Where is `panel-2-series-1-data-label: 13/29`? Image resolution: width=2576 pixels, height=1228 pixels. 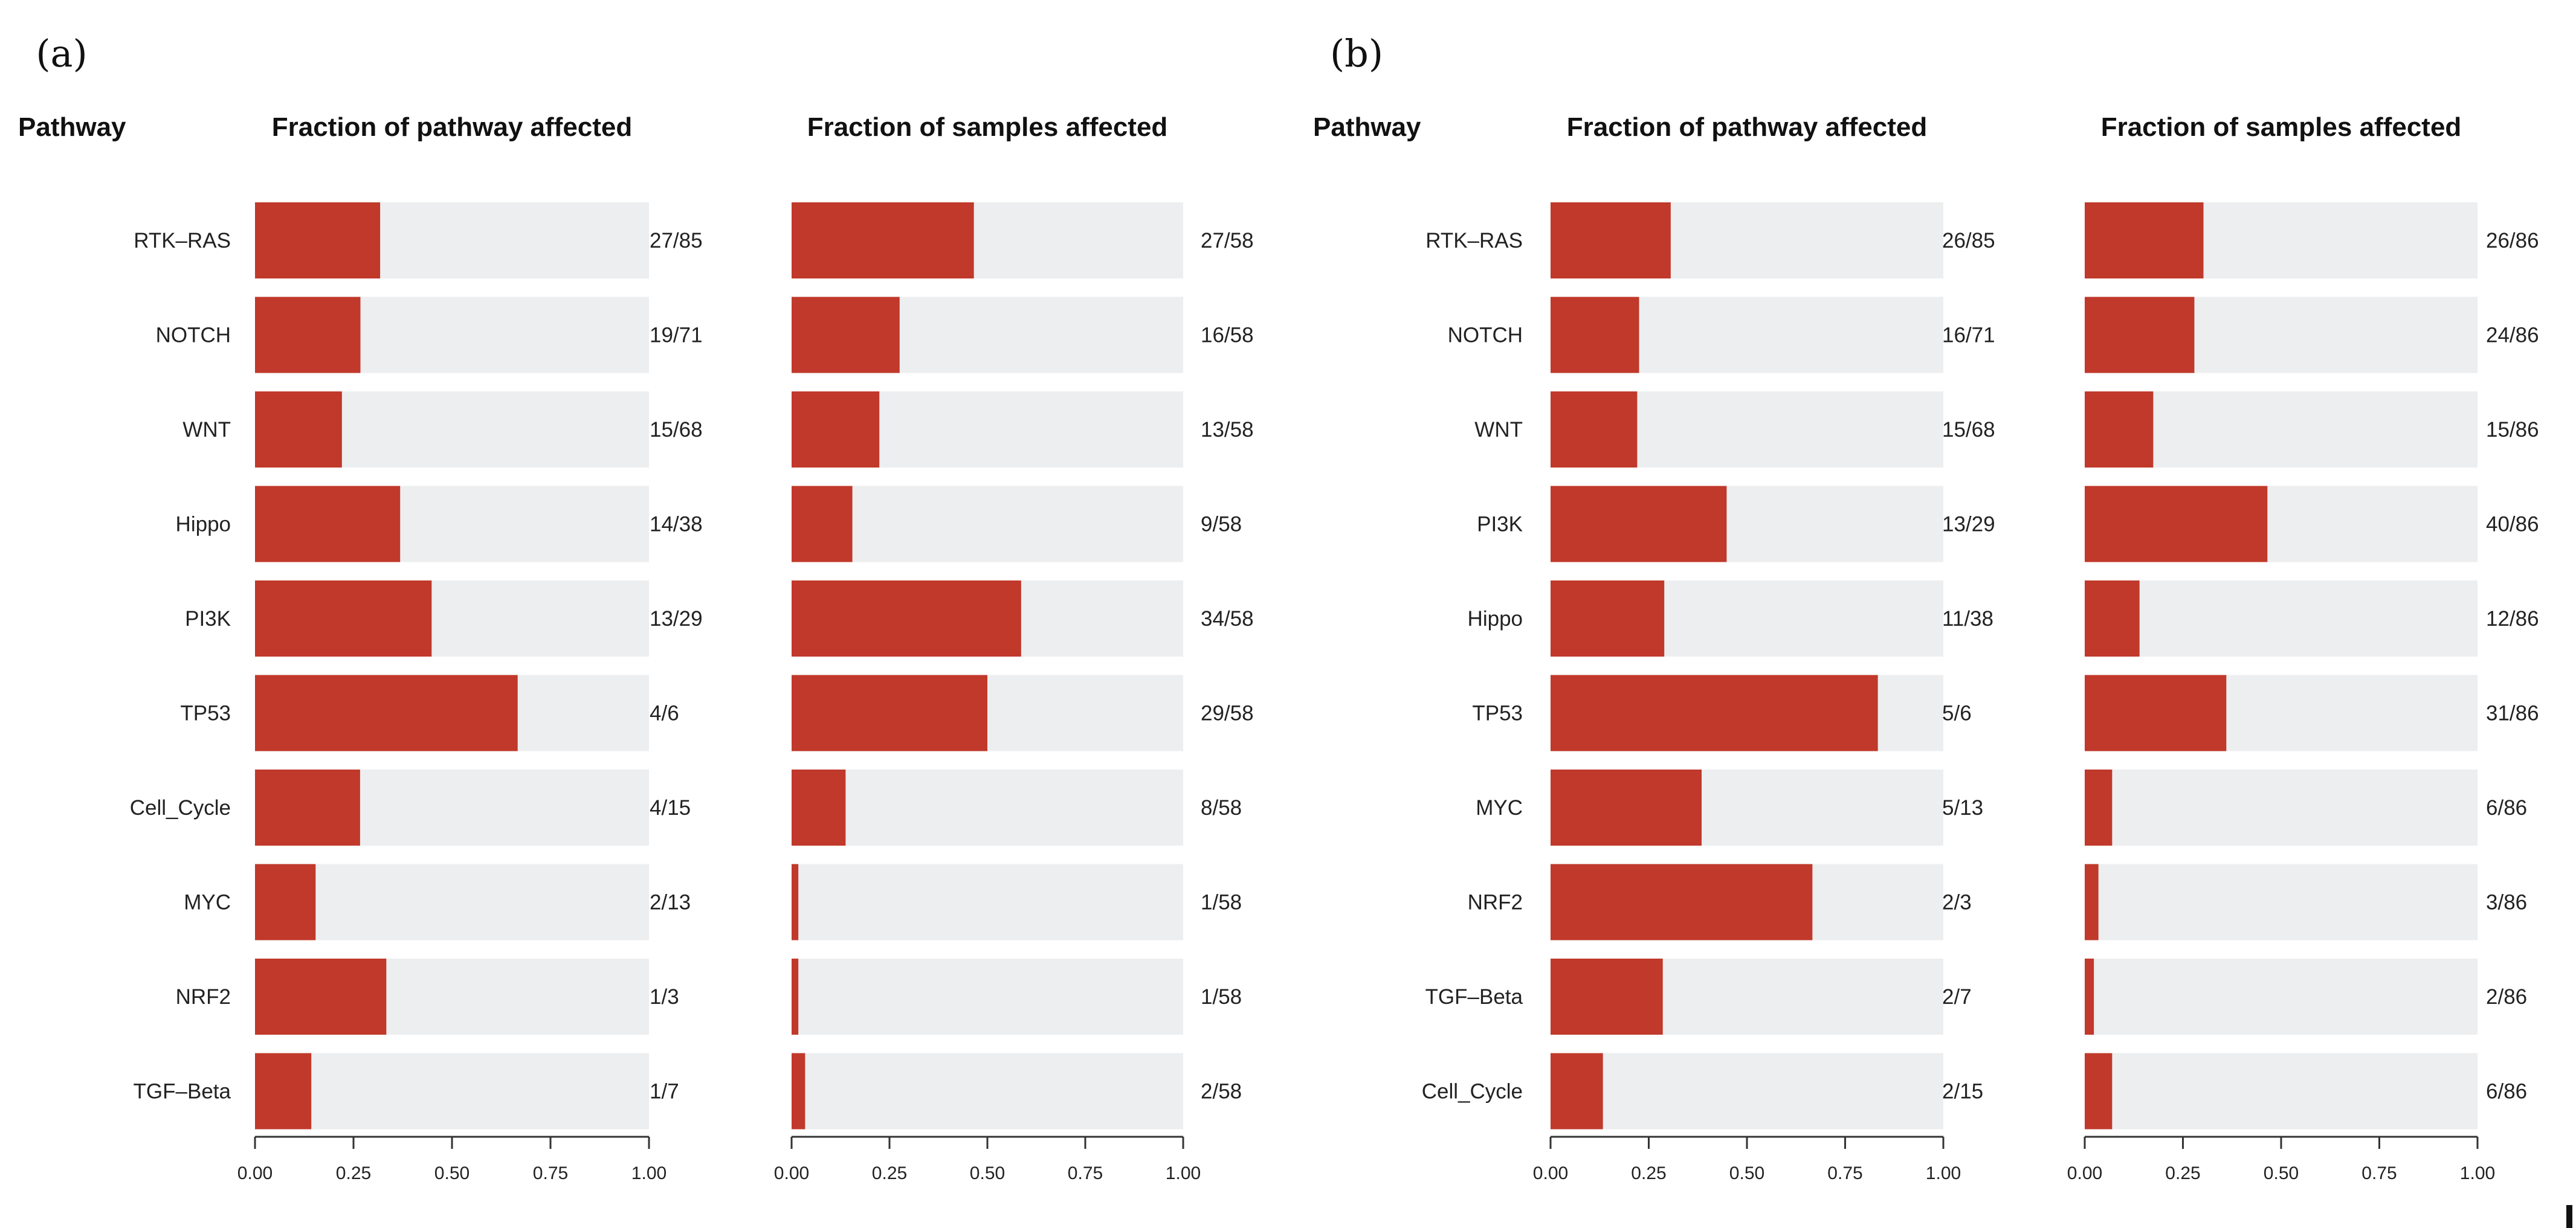
panel-2-series-1-data-label: 13/29 is located at coordinates (1969, 524).